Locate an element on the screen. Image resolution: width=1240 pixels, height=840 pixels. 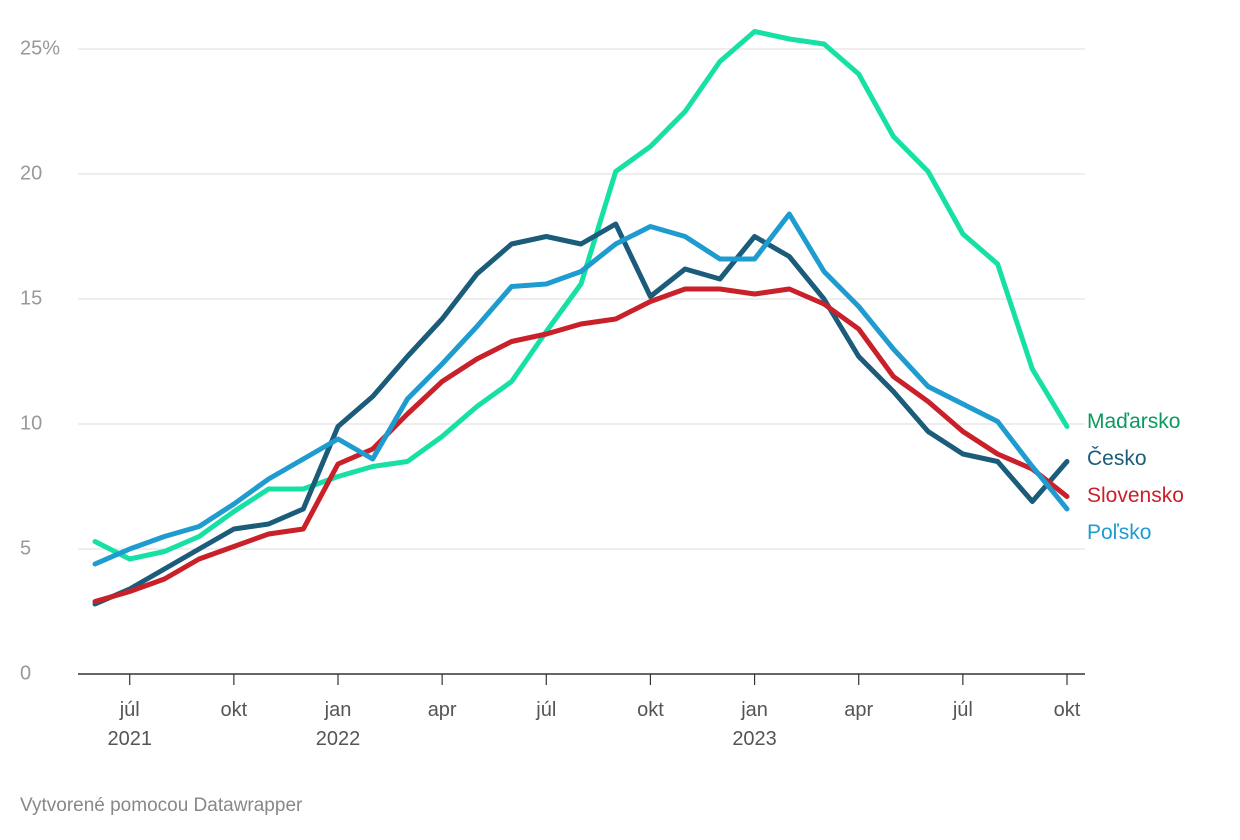
x-tick-label: jan 2023 is located at coordinates (754, 724).